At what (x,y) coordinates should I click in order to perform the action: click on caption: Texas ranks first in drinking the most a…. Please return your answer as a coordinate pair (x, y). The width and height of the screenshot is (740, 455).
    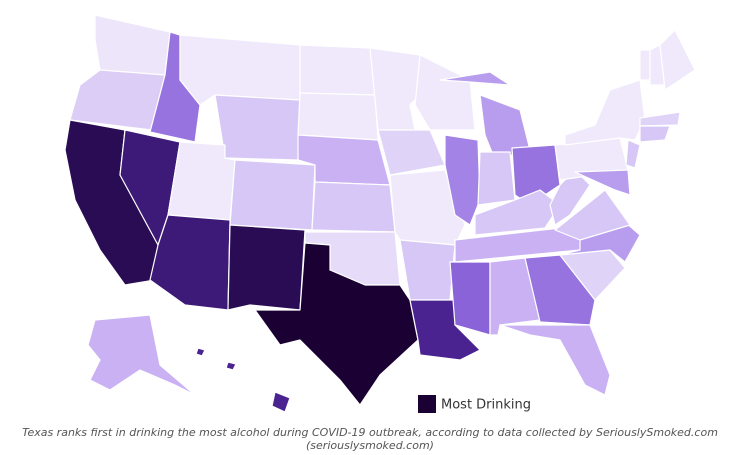
    Looking at the image, I should click on (370, 439).